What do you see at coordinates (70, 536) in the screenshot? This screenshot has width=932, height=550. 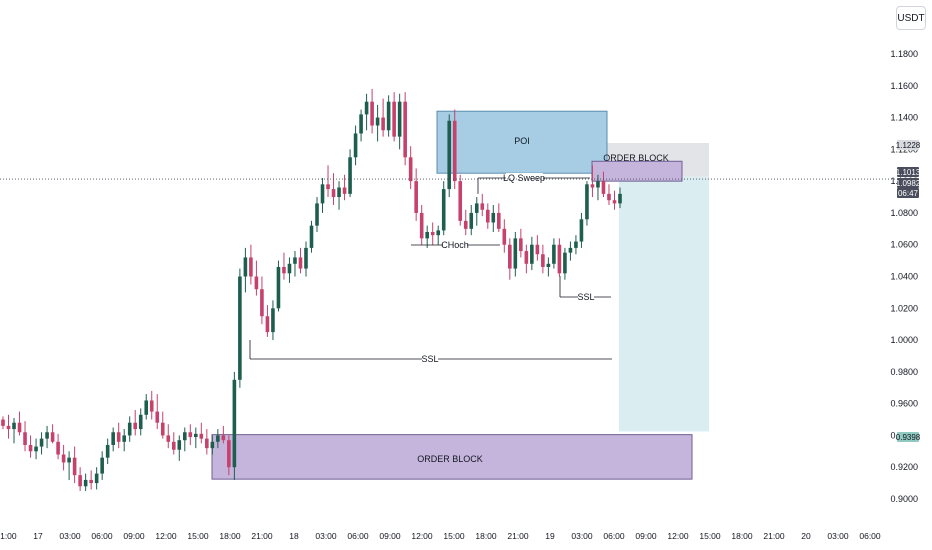 I see `x-tick-label: 03:00` at bounding box center [70, 536].